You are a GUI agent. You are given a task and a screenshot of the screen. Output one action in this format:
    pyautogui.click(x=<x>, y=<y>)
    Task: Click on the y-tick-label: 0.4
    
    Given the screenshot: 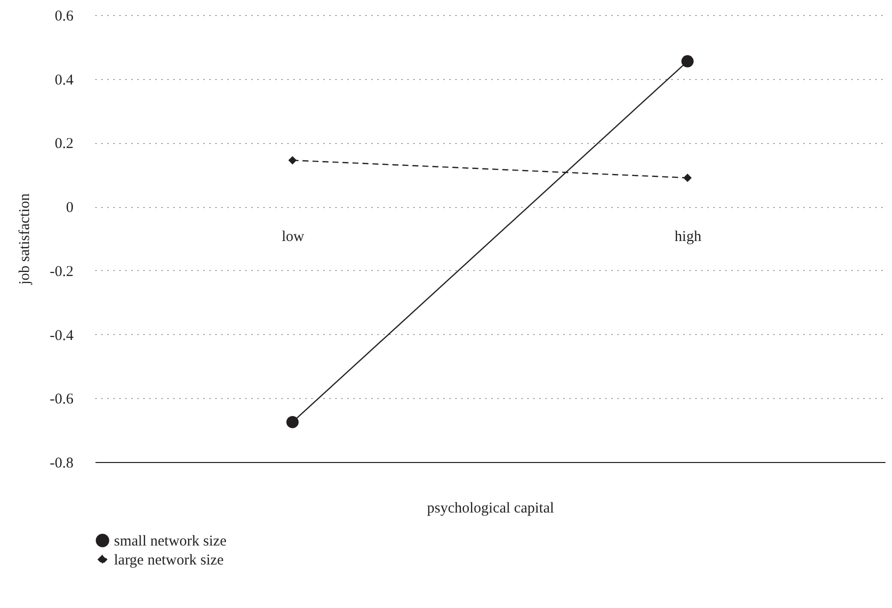 What is the action you would take?
    pyautogui.click(x=64, y=80)
    